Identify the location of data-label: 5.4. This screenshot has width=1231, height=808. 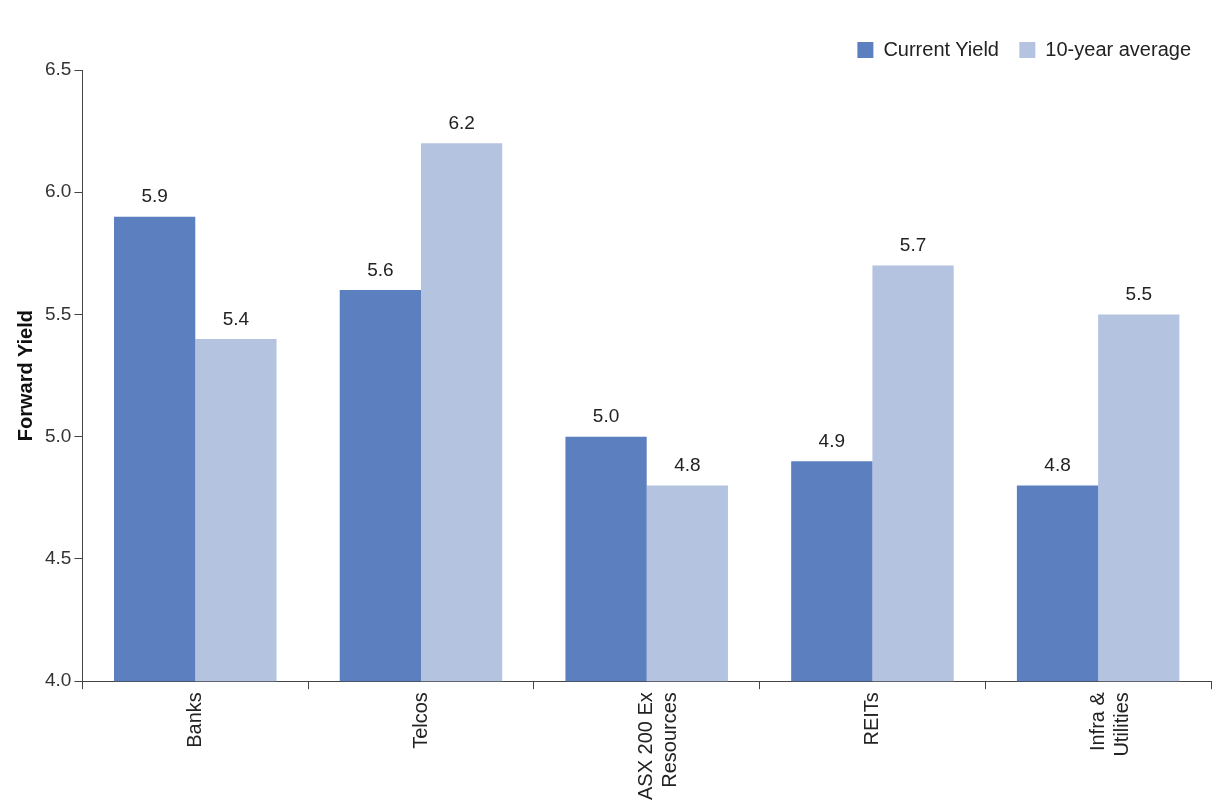
(236, 318).